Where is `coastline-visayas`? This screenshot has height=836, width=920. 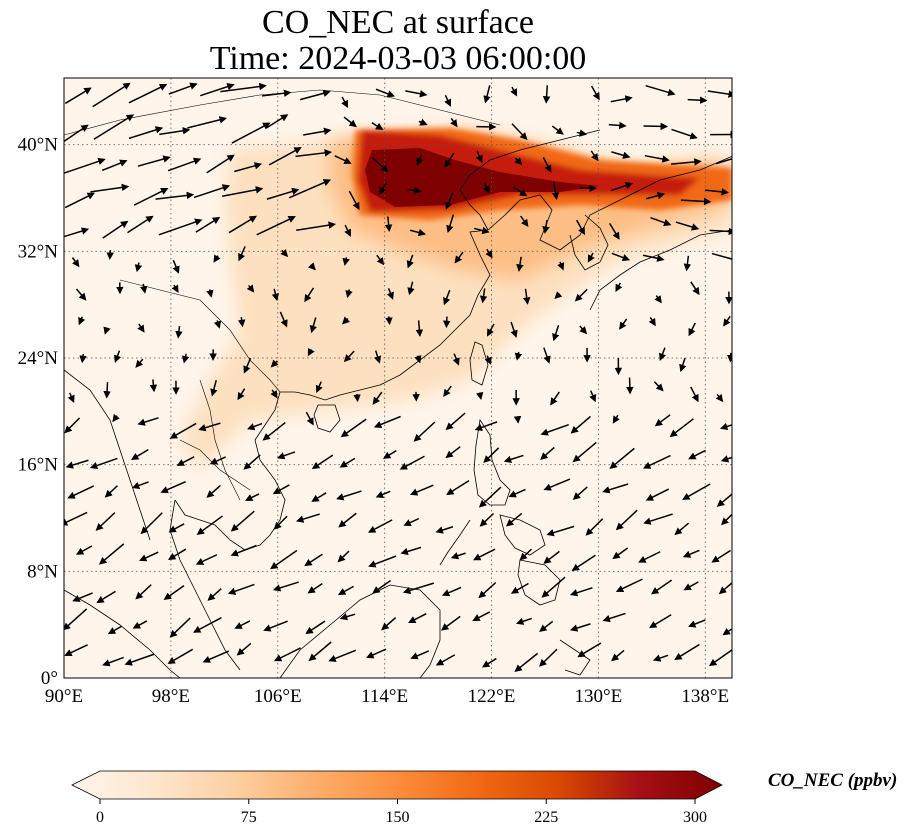
coastline-visayas is located at coordinates (522, 535).